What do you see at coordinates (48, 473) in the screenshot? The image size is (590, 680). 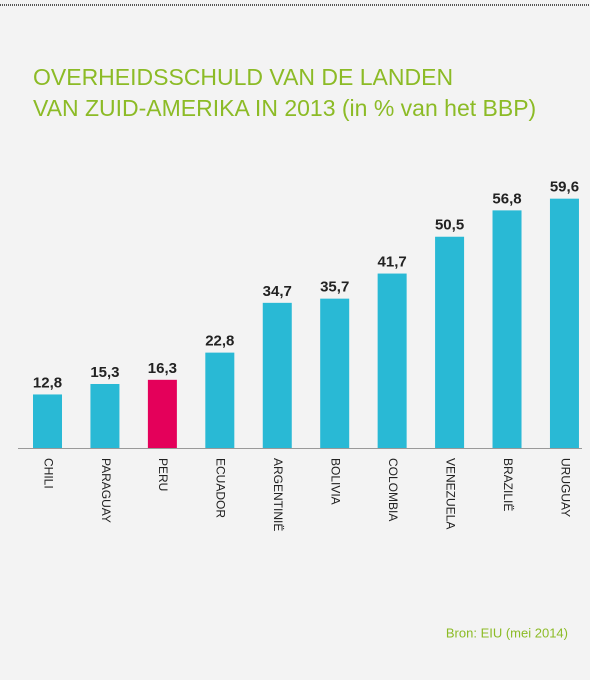 I see `x-tick-label: CHILI` at bounding box center [48, 473].